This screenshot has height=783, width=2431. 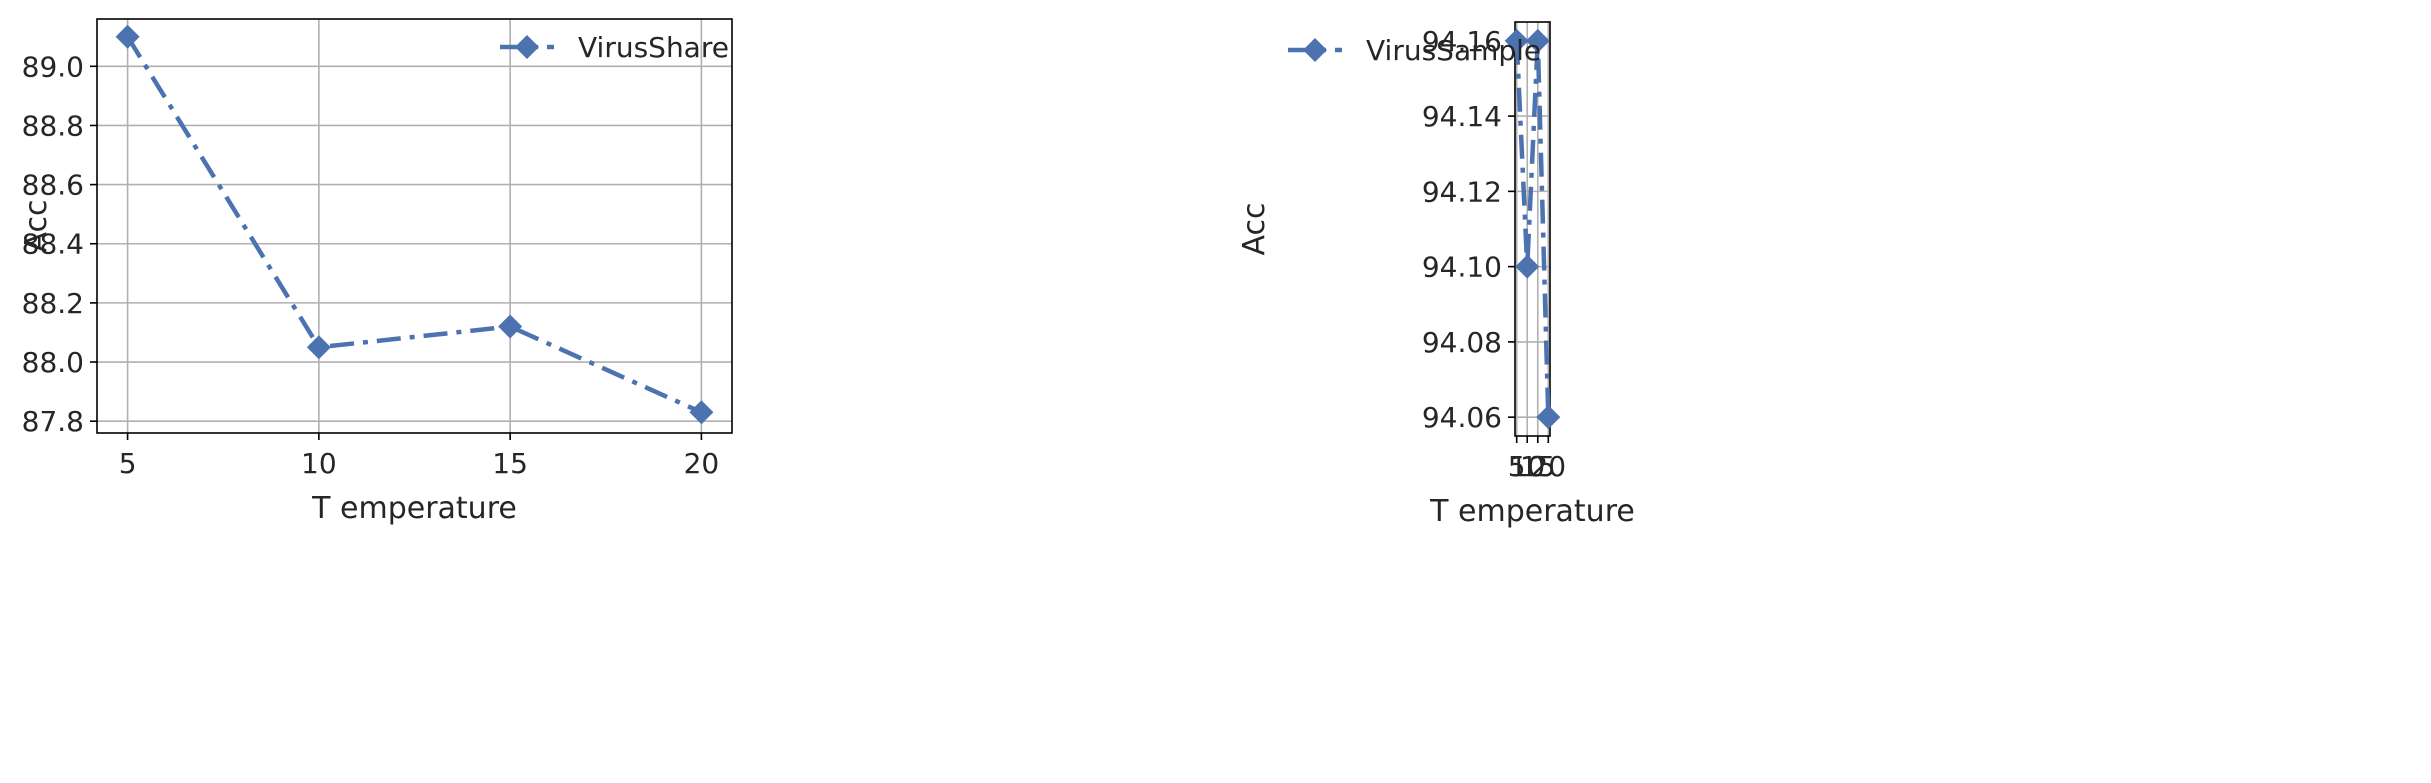 I want to click on legend-label: VirusShare, so click(x=653, y=47).